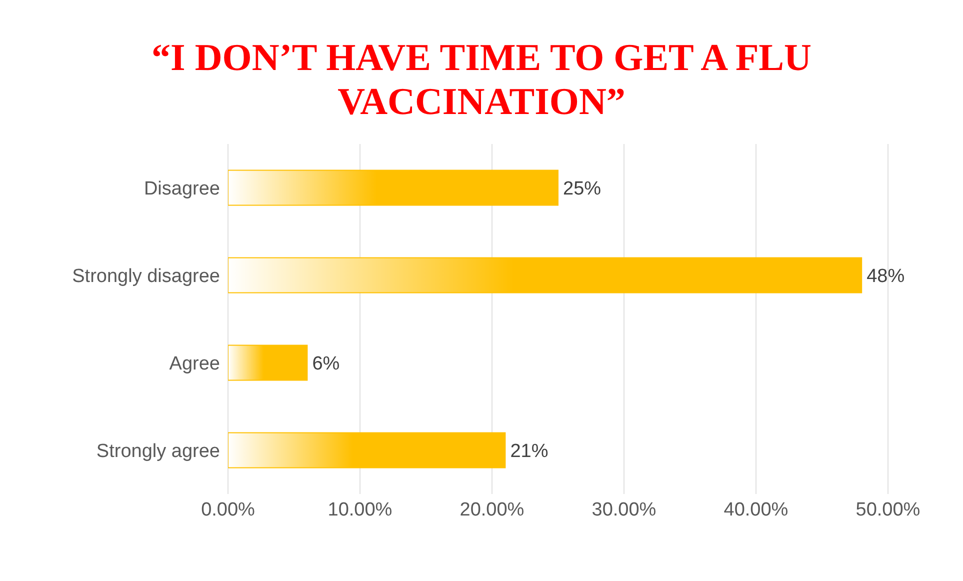 This screenshot has height=581, width=963. I want to click on data-label: 25%, so click(582, 189).